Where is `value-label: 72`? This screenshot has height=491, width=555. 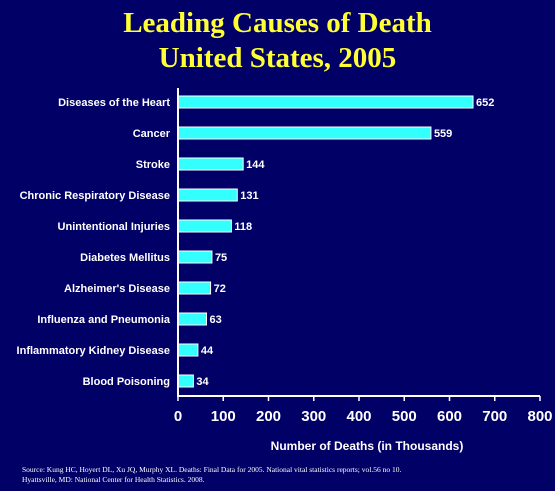
value-label: 72 is located at coordinates (220, 289).